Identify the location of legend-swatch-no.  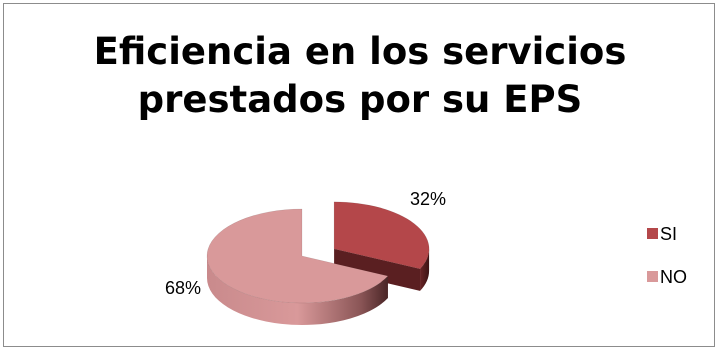
(652, 276).